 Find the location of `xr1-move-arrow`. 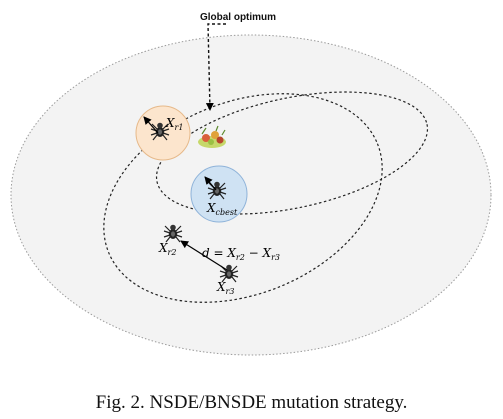

xr1-move-arrow is located at coordinates (151, 125).